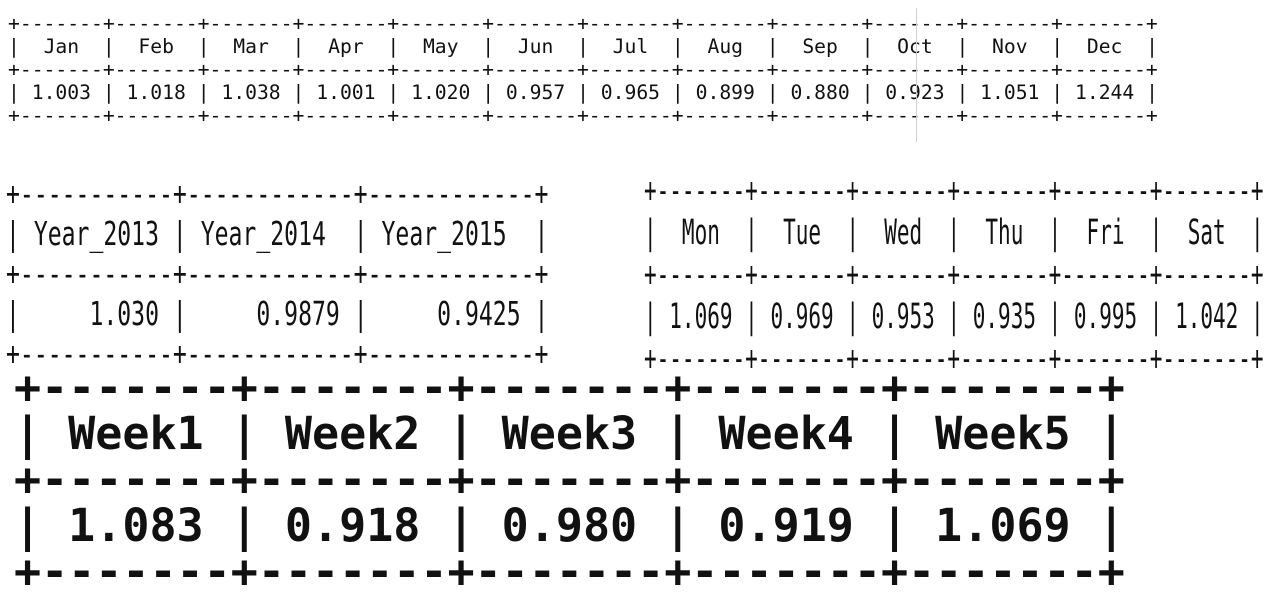  Describe the element at coordinates (346, 46) in the screenshot. I see `header-cell: Apr` at that location.